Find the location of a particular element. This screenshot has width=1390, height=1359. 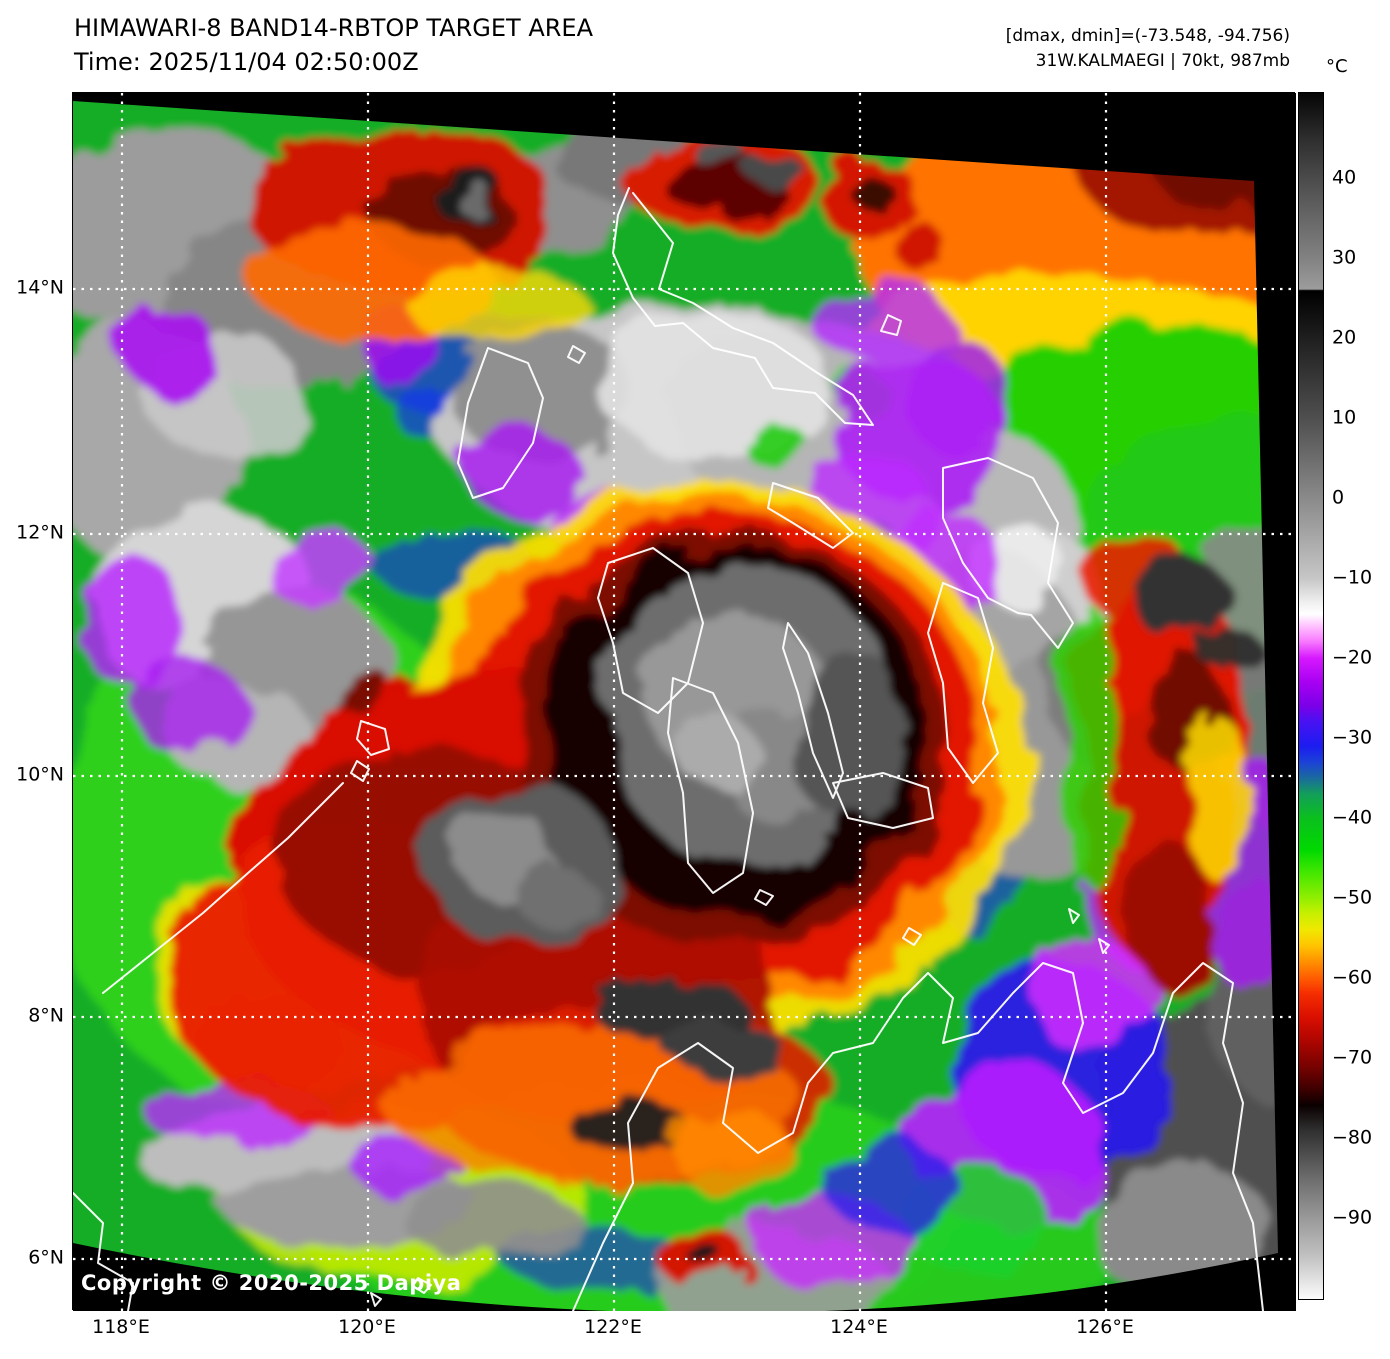

colorbar-tick-label: −30 is located at coordinates (1352, 737).